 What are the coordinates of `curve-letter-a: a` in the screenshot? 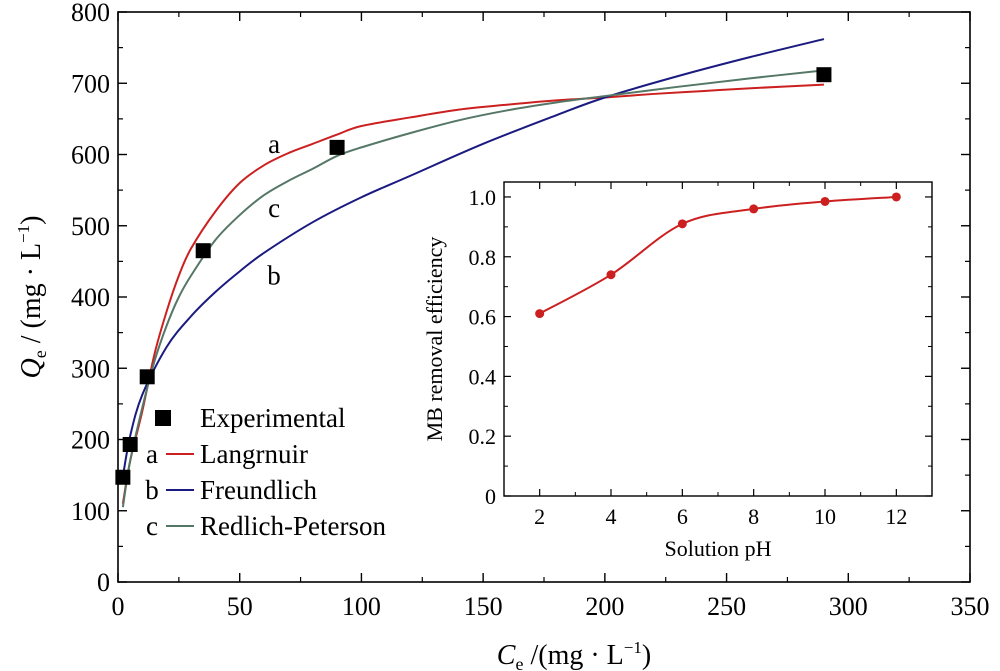 It's located at (274, 144).